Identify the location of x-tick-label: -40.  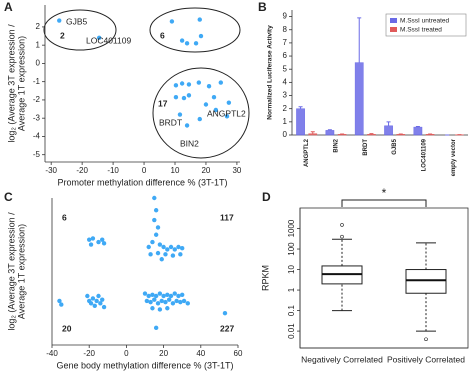
(52, 353).